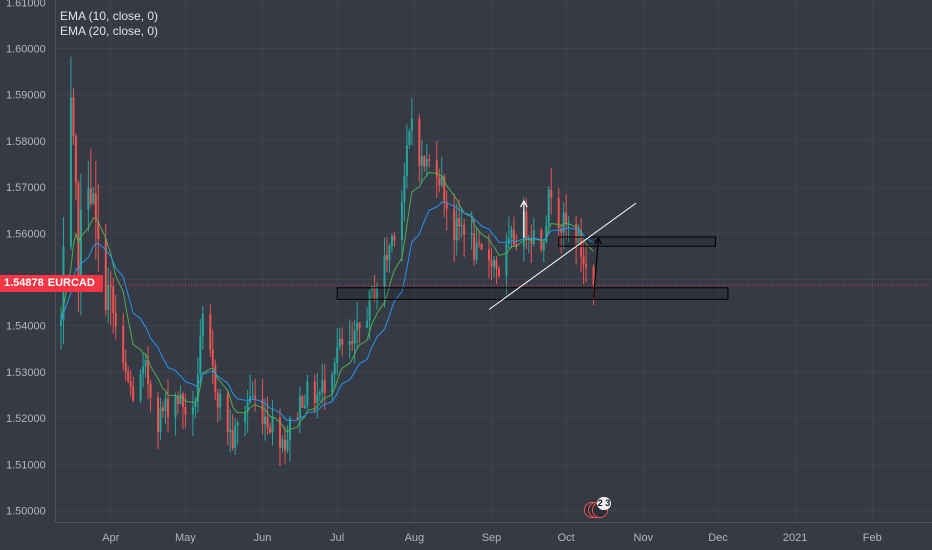 This screenshot has height=550, width=932. Describe the element at coordinates (110, 538) in the screenshot. I see `x-tick-label: Apr` at that location.